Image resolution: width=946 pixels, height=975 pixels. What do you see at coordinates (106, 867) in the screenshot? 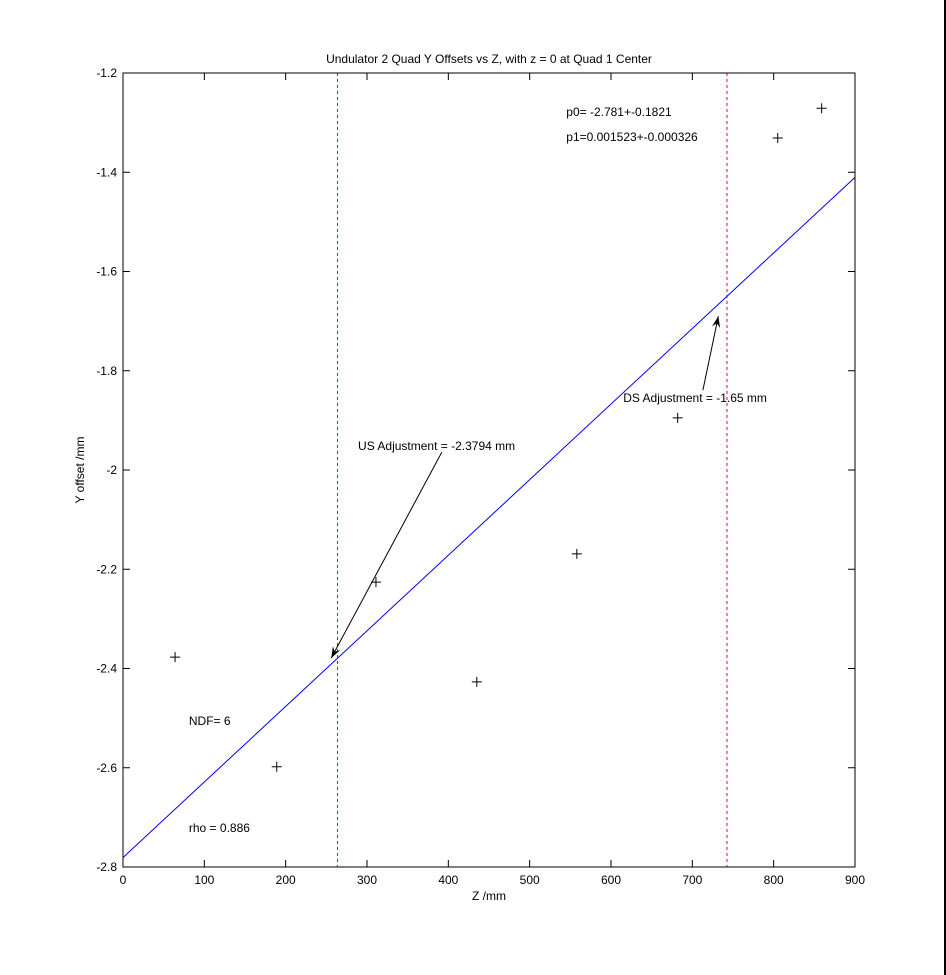
I see `y-tick-label: -2.8` at bounding box center [106, 867].